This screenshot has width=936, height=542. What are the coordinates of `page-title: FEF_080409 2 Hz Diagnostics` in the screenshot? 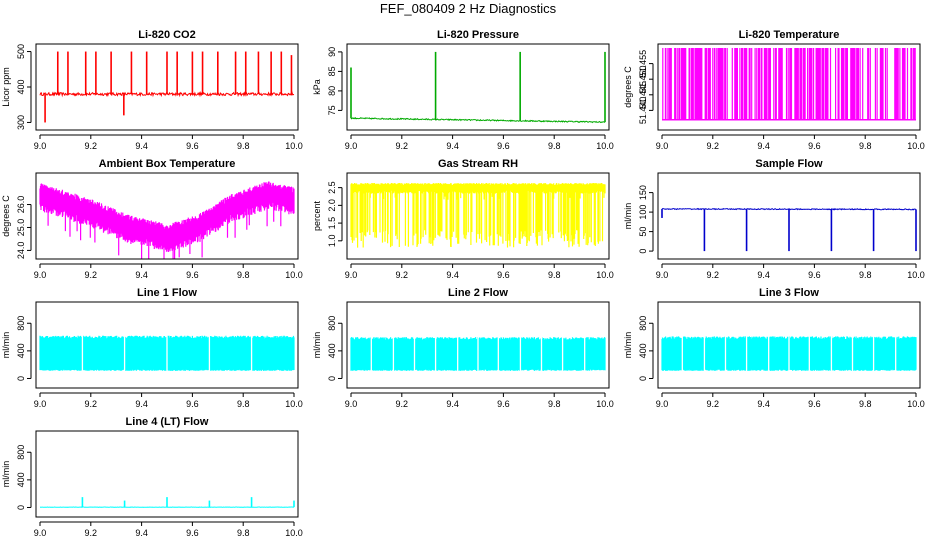 It's located at (468, 8).